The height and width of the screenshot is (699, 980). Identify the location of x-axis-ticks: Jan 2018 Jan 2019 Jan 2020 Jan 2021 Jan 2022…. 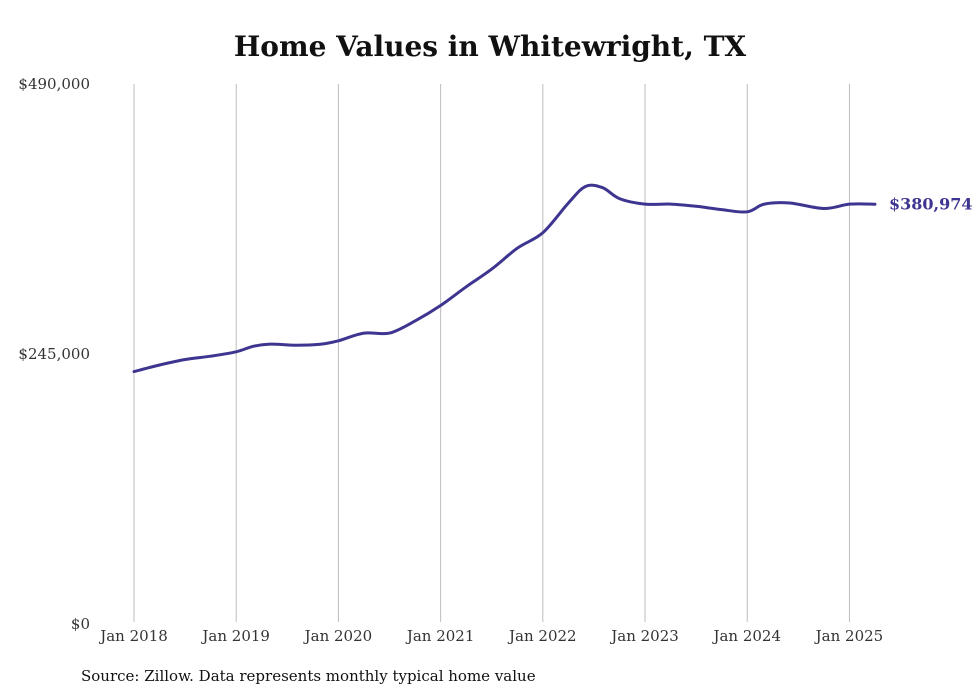
(490, 636).